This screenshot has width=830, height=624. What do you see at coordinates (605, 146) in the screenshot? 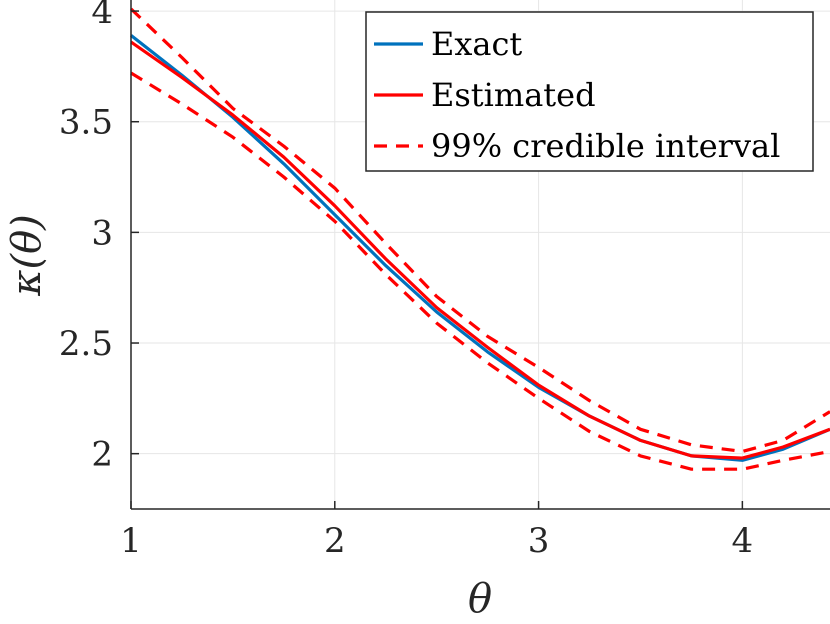
I see `legend-label: 99% credible interval` at bounding box center [605, 146].